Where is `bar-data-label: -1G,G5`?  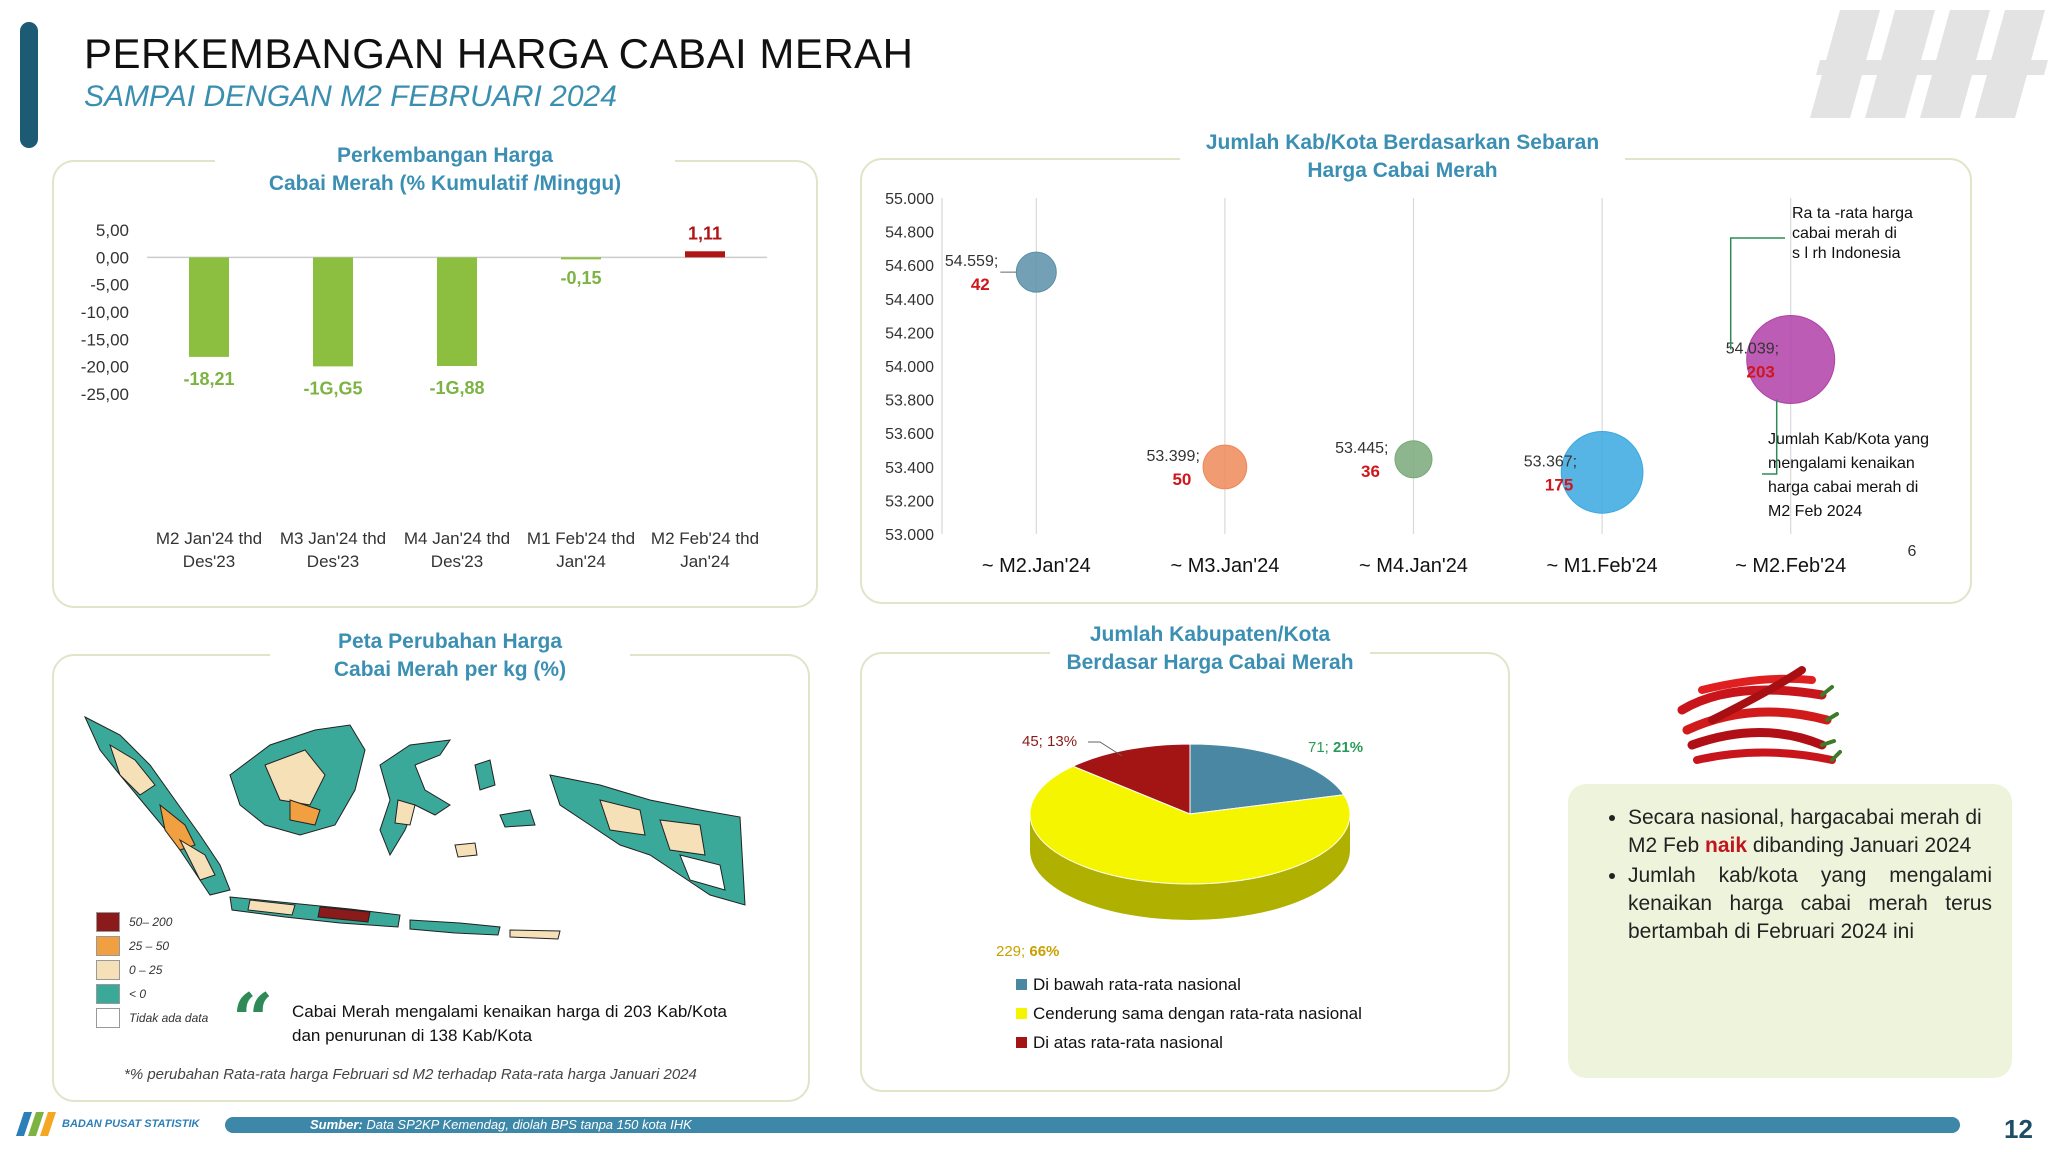
bar-data-label: -1G,G5 is located at coordinates (332, 388).